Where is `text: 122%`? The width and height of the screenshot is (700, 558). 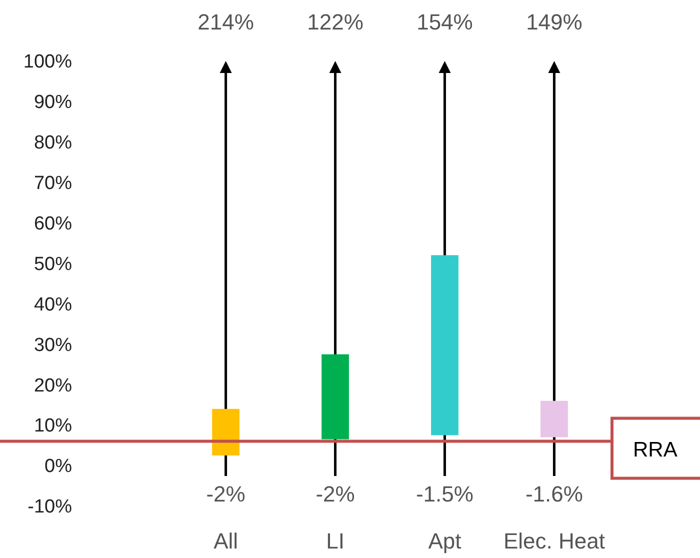
text: 122% is located at coordinates (335, 22).